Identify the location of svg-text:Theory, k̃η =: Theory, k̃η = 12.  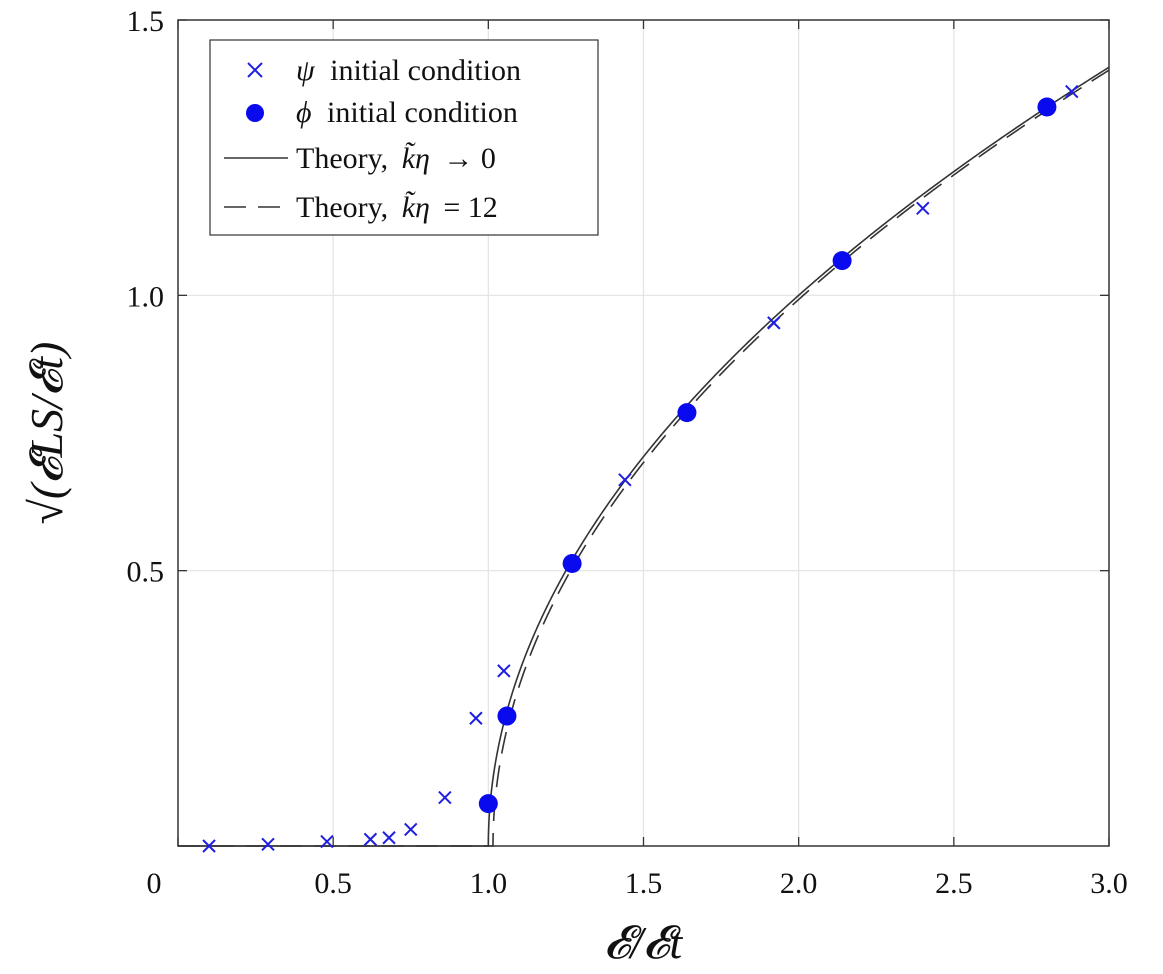
(397, 207).